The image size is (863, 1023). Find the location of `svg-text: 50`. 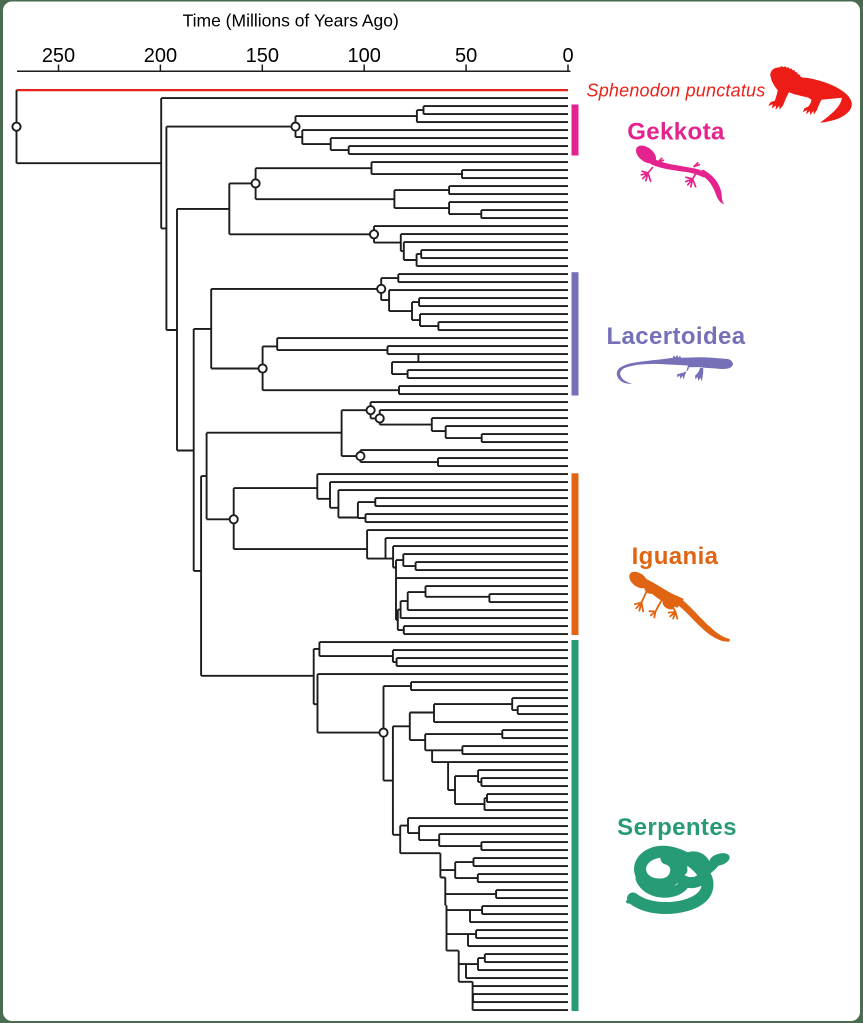

svg-text: 50 is located at coordinates (466, 56).